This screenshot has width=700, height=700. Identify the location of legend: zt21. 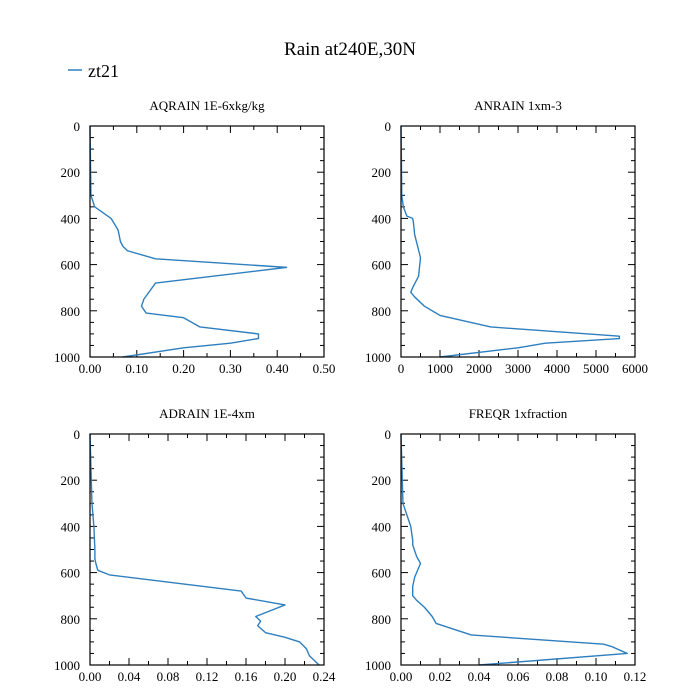
(93, 71).